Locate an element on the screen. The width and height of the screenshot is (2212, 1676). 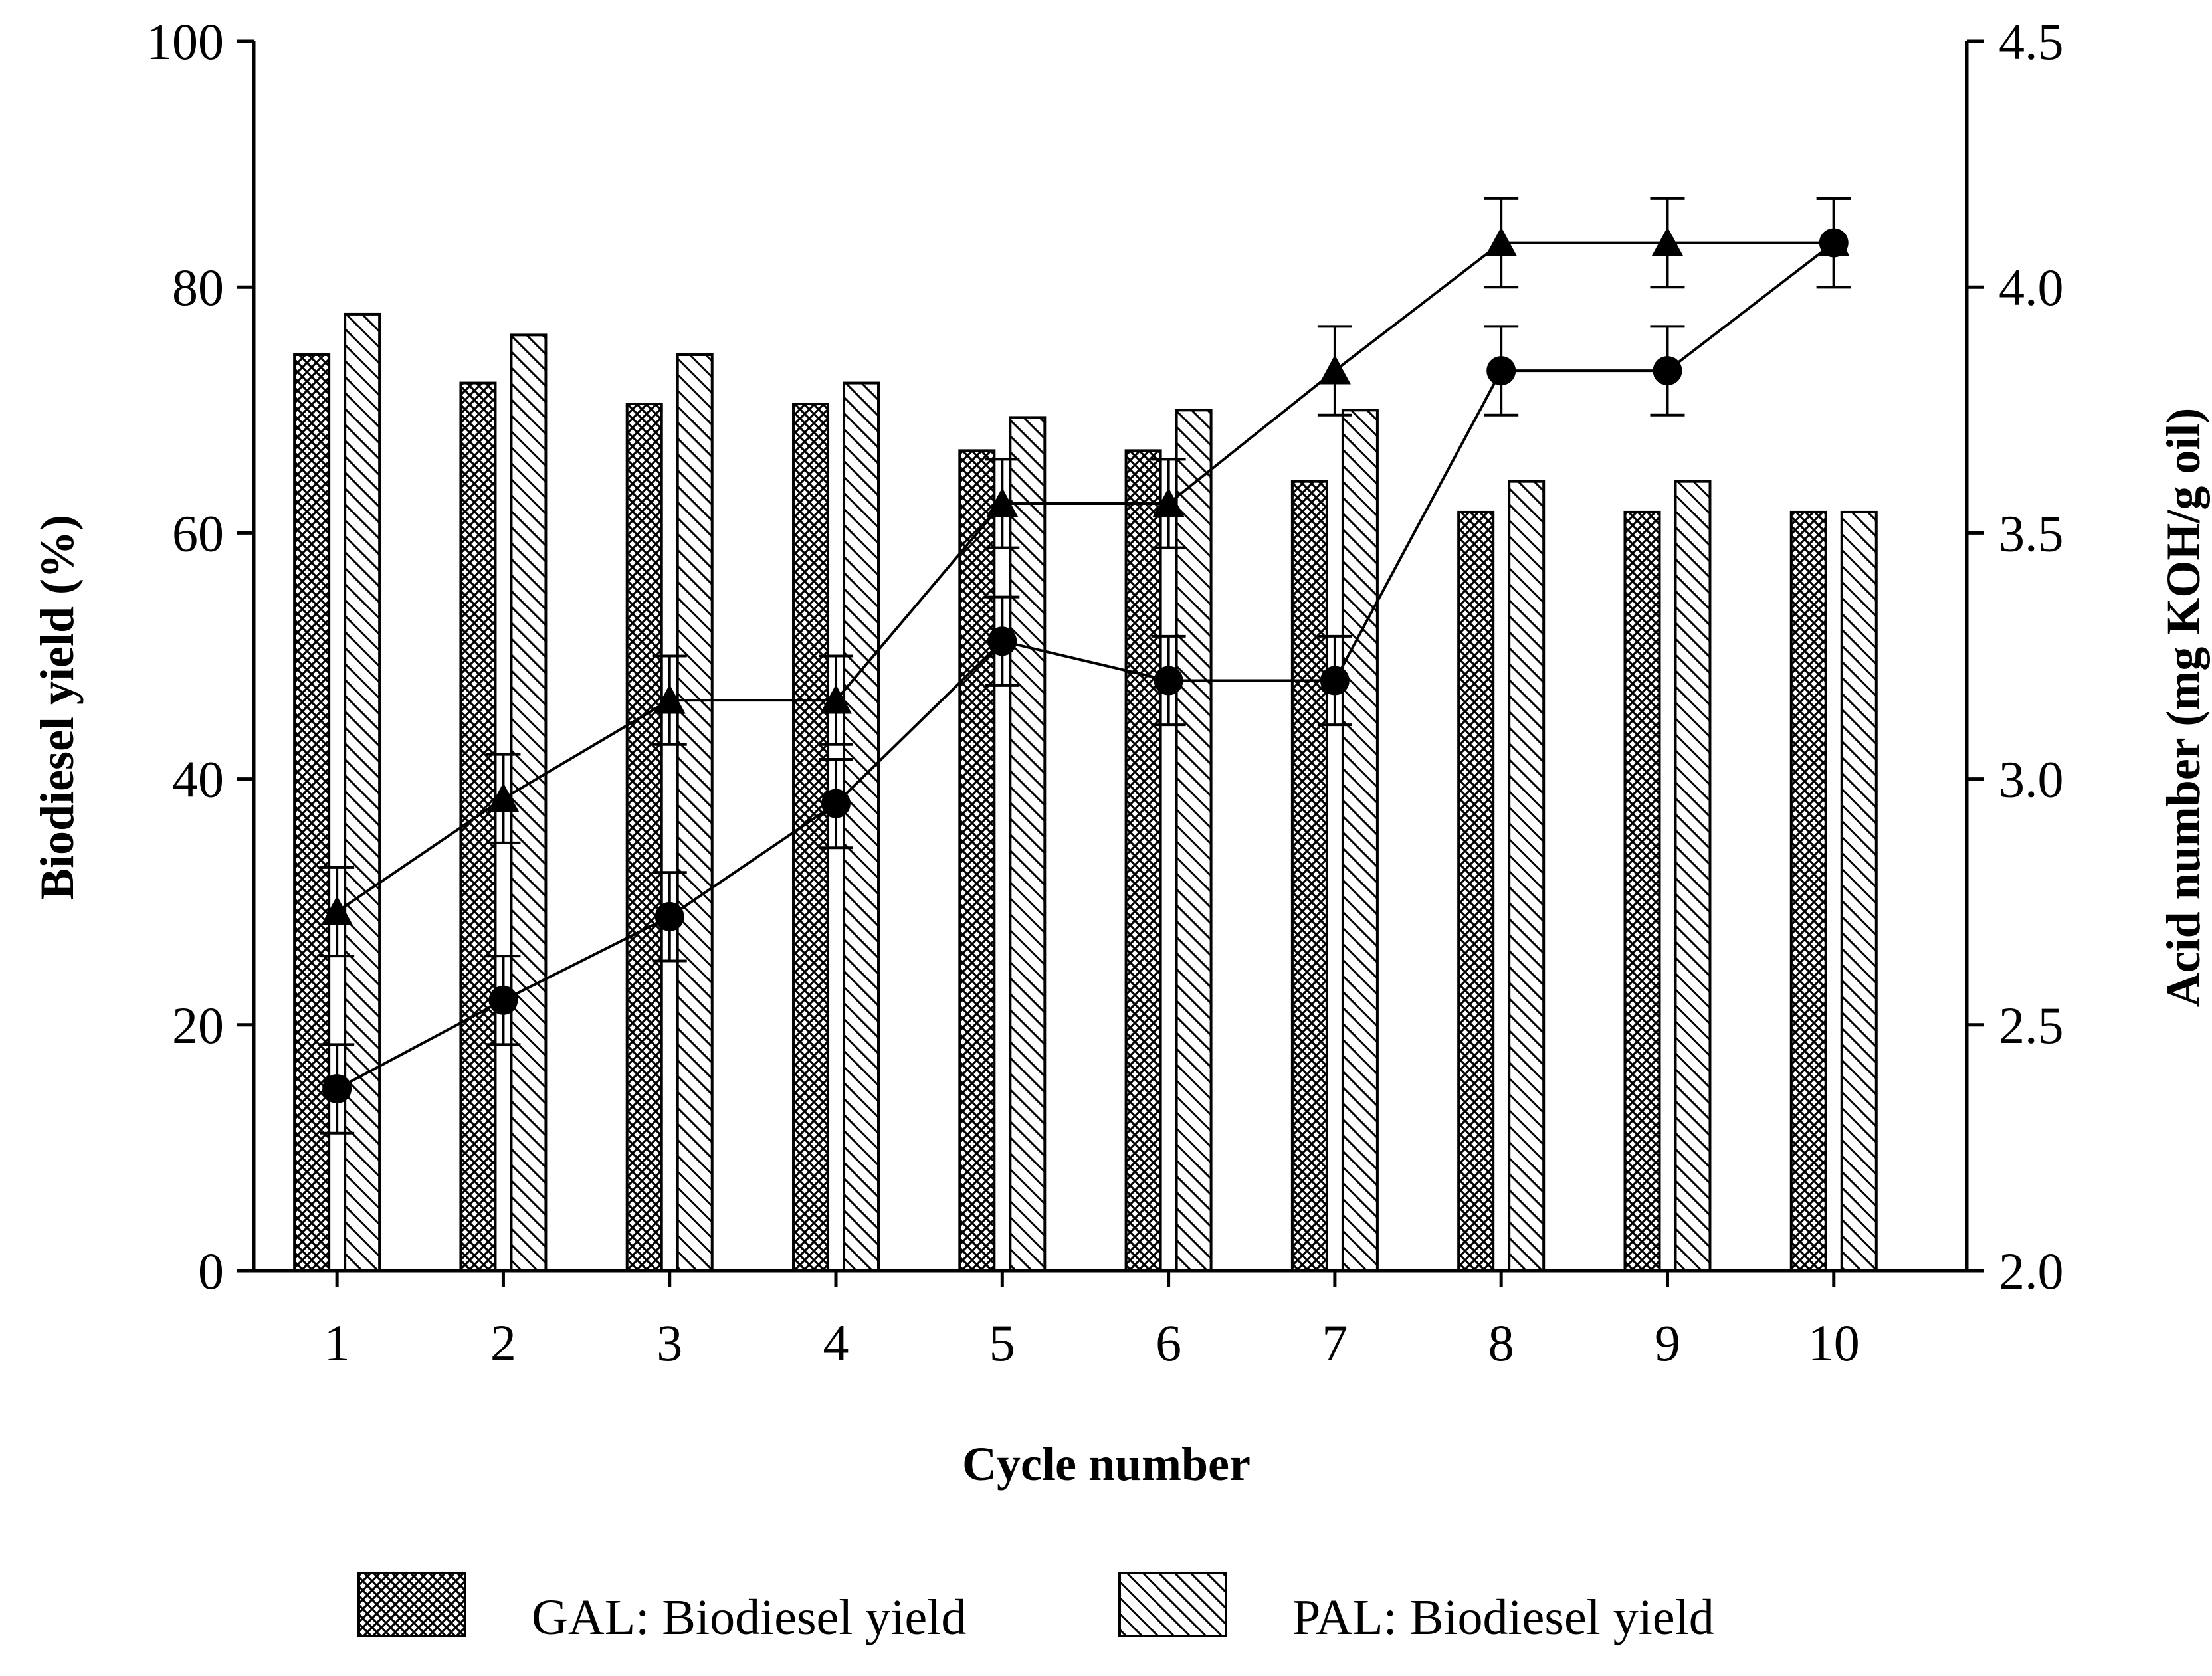
y-axis-title: Biodiesel yield (%) is located at coordinates (58, 707).